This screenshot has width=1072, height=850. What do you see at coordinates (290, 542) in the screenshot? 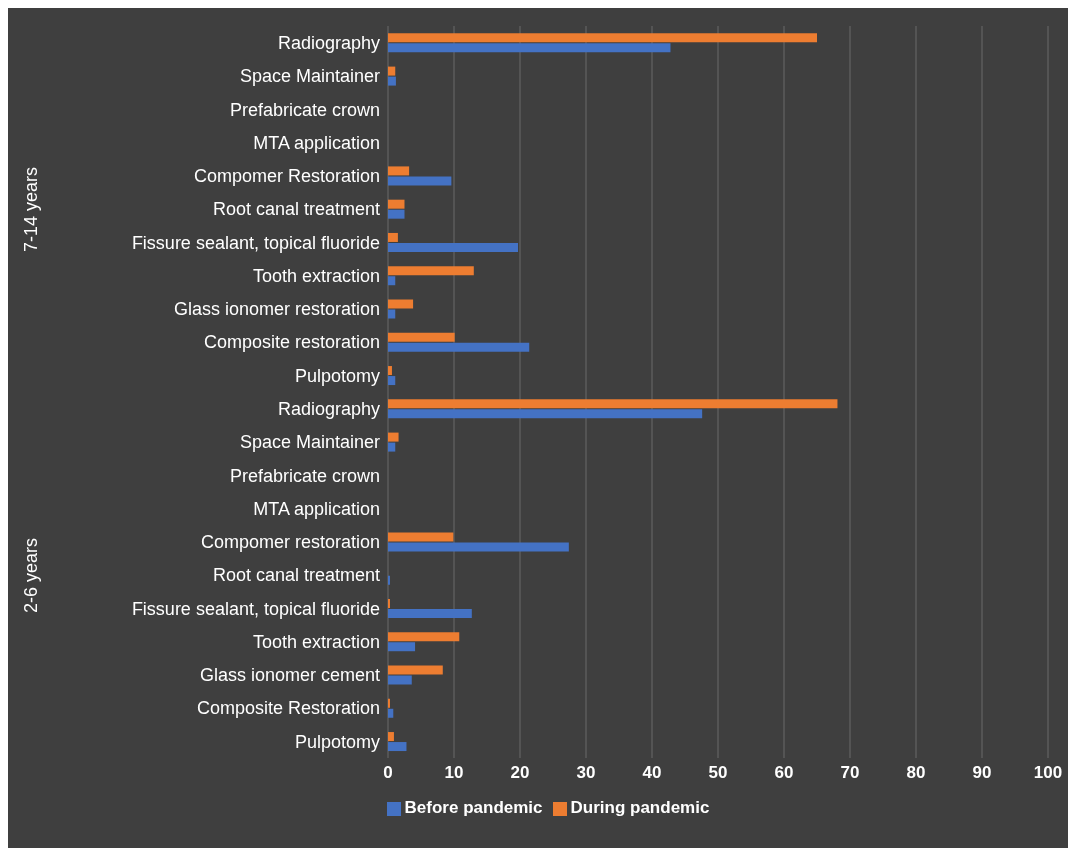
I see `y-tick-label: Compomer restoration` at bounding box center [290, 542].